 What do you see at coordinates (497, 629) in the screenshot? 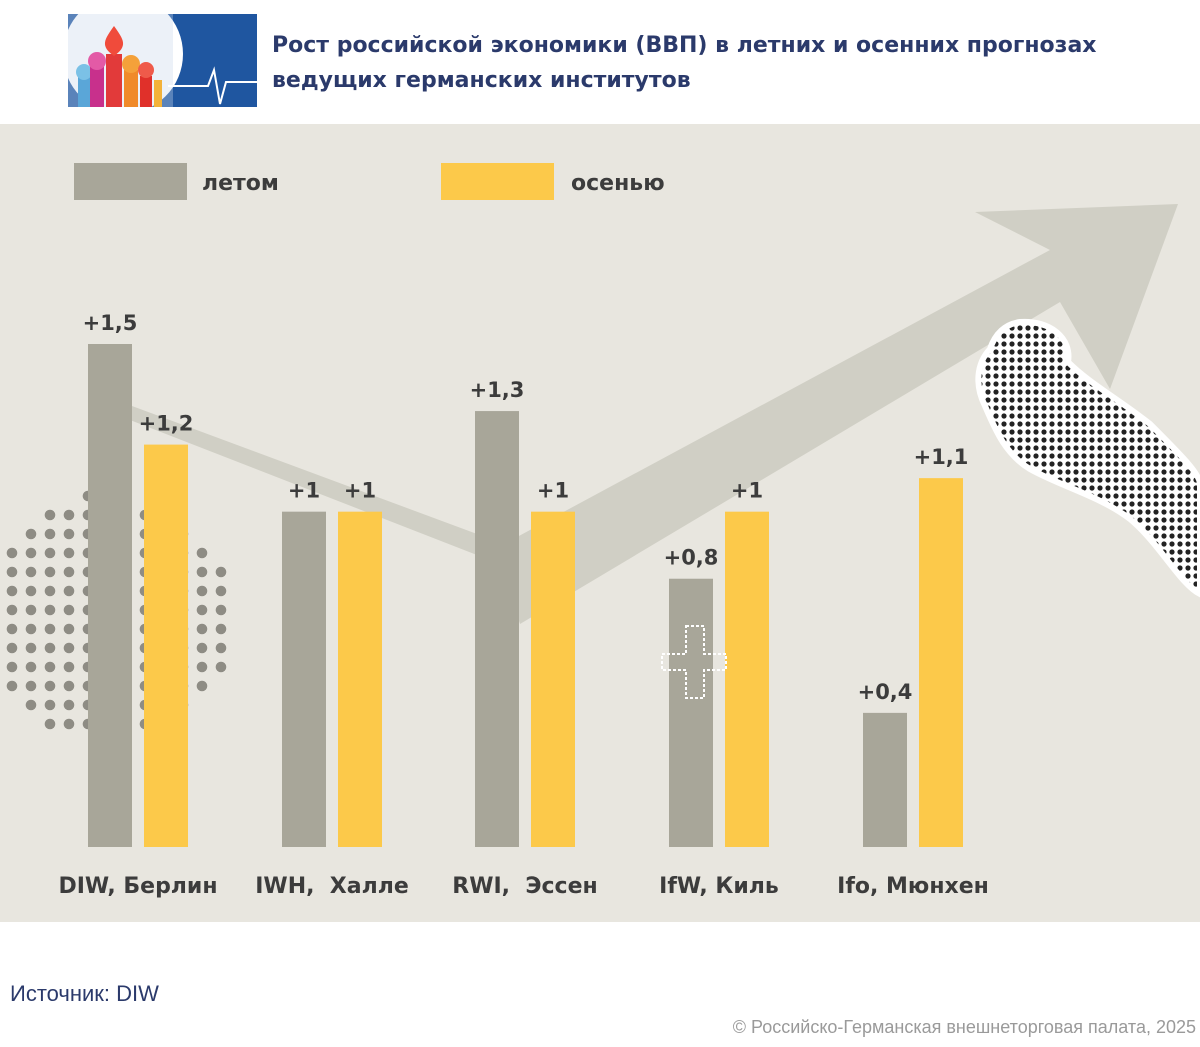
I see `bar-rwi-summer` at bounding box center [497, 629].